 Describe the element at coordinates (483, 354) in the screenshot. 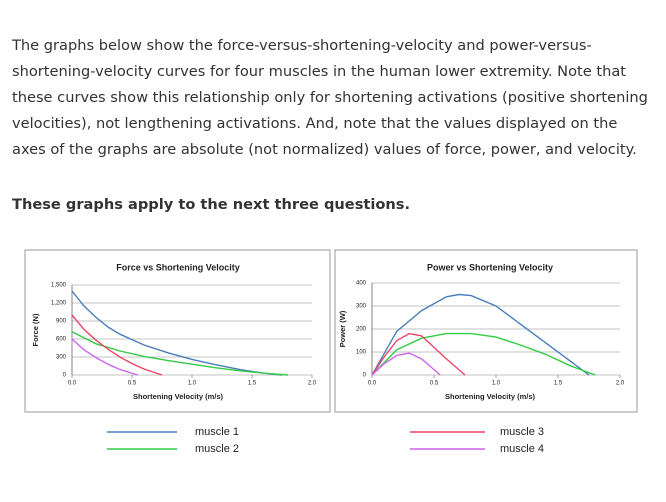

I see `series-line: muscle 2` at that location.